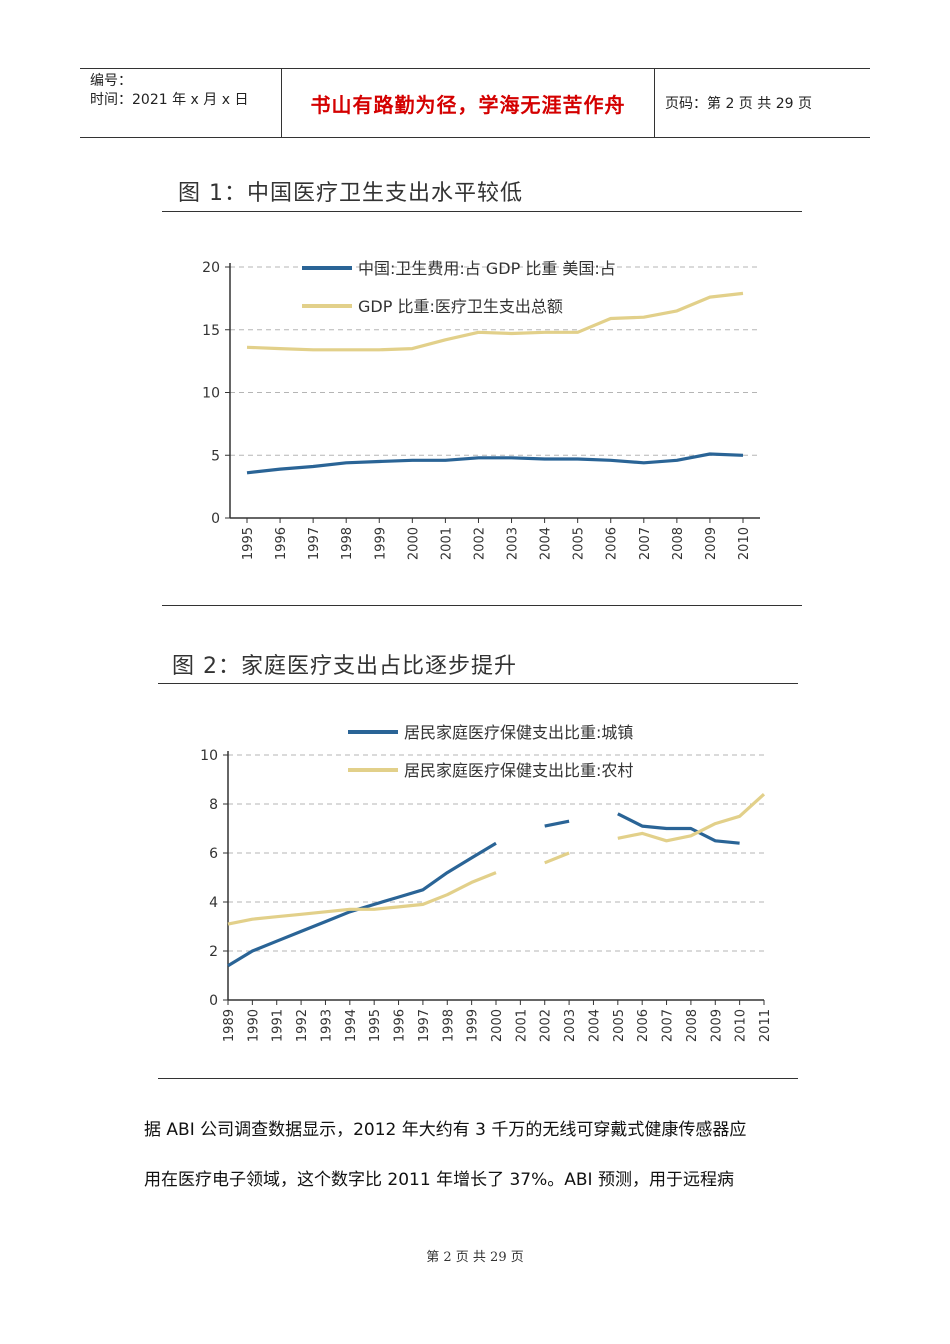  I want to click on figure2-bottom-rule, so click(478, 1078).